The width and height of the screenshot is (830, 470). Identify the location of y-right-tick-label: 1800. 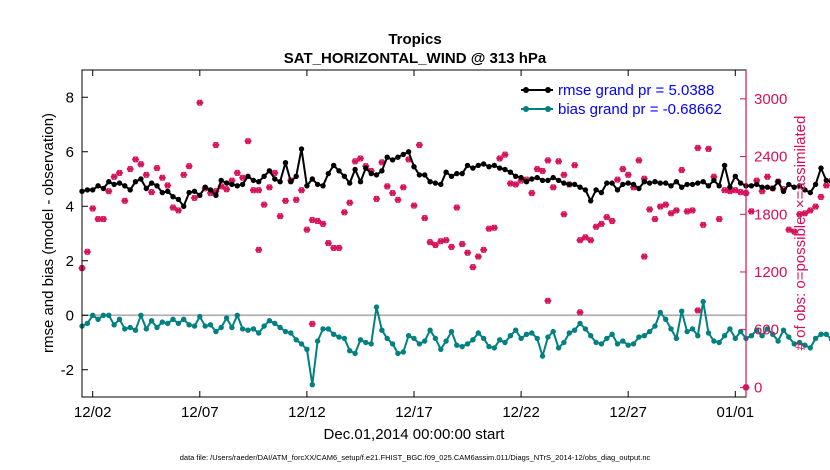
(770, 214).